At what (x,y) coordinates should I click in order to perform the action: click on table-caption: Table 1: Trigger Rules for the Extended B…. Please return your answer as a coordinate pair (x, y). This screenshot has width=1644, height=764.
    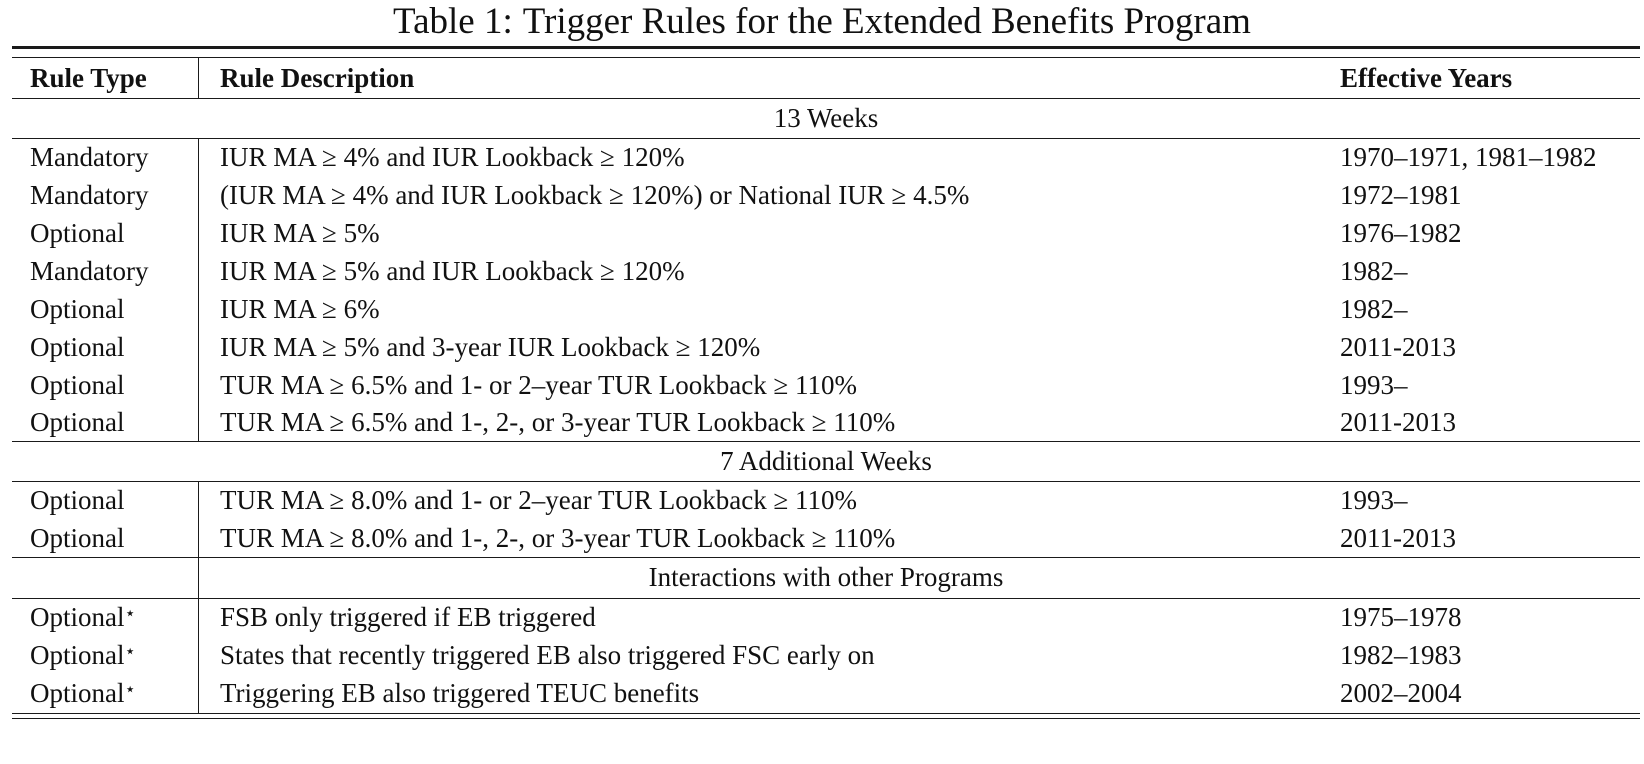
    Looking at the image, I should click on (822, 22).